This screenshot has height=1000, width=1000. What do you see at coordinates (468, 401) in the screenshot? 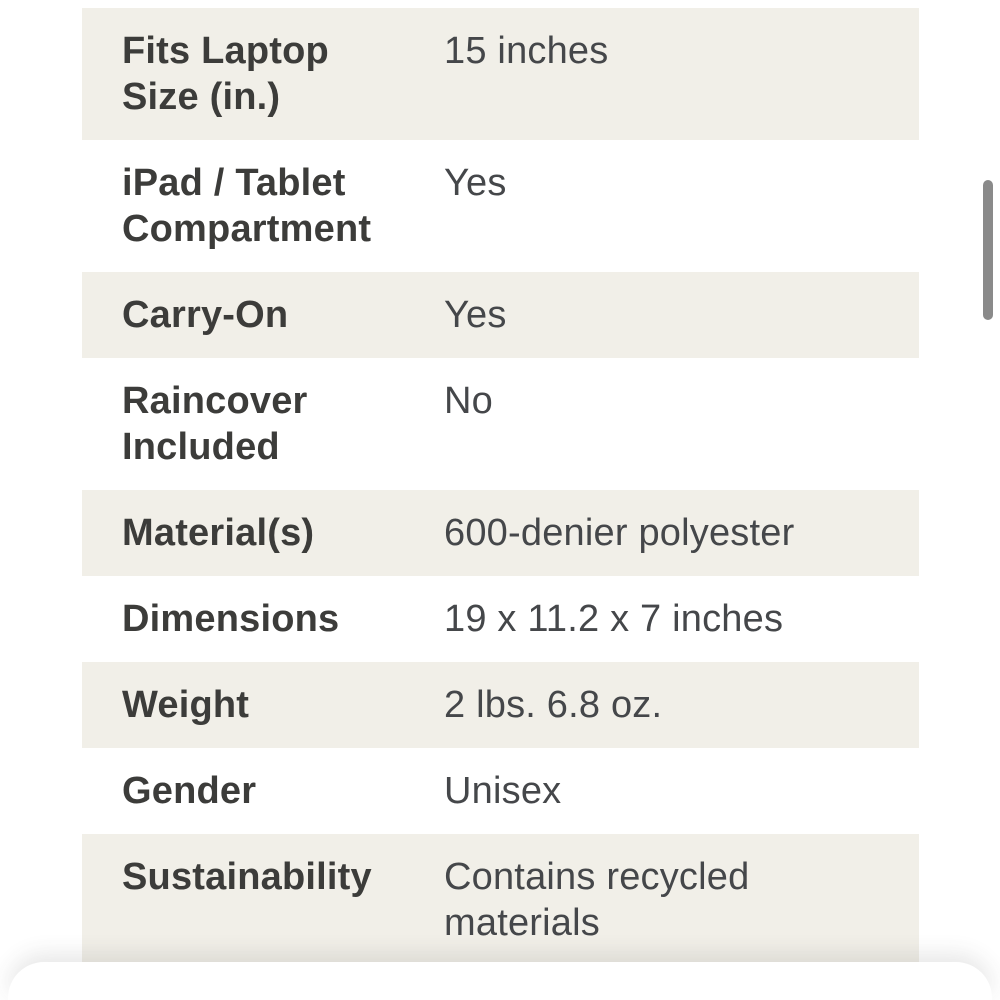
I see `spec-value: No` at bounding box center [468, 401].